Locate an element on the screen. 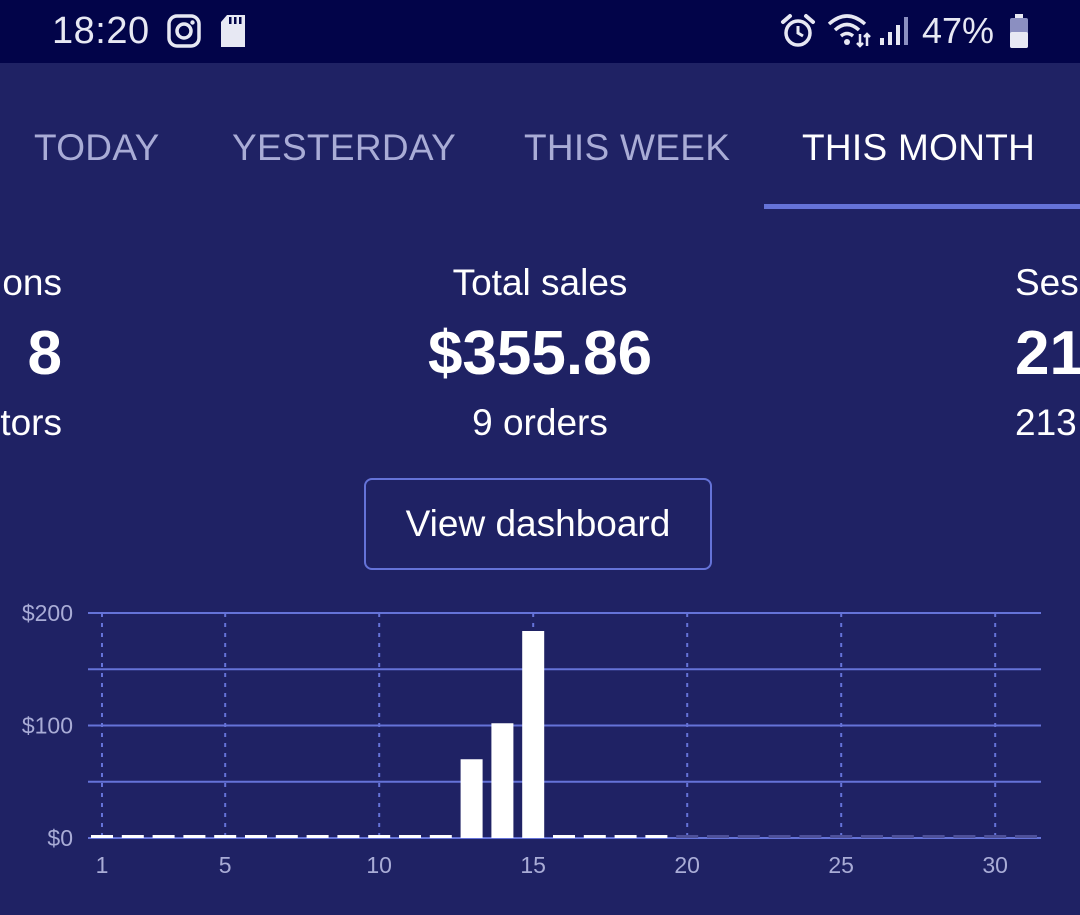 The height and width of the screenshot is (915, 1080). orders-count: 9 orders is located at coordinates (540, 422).